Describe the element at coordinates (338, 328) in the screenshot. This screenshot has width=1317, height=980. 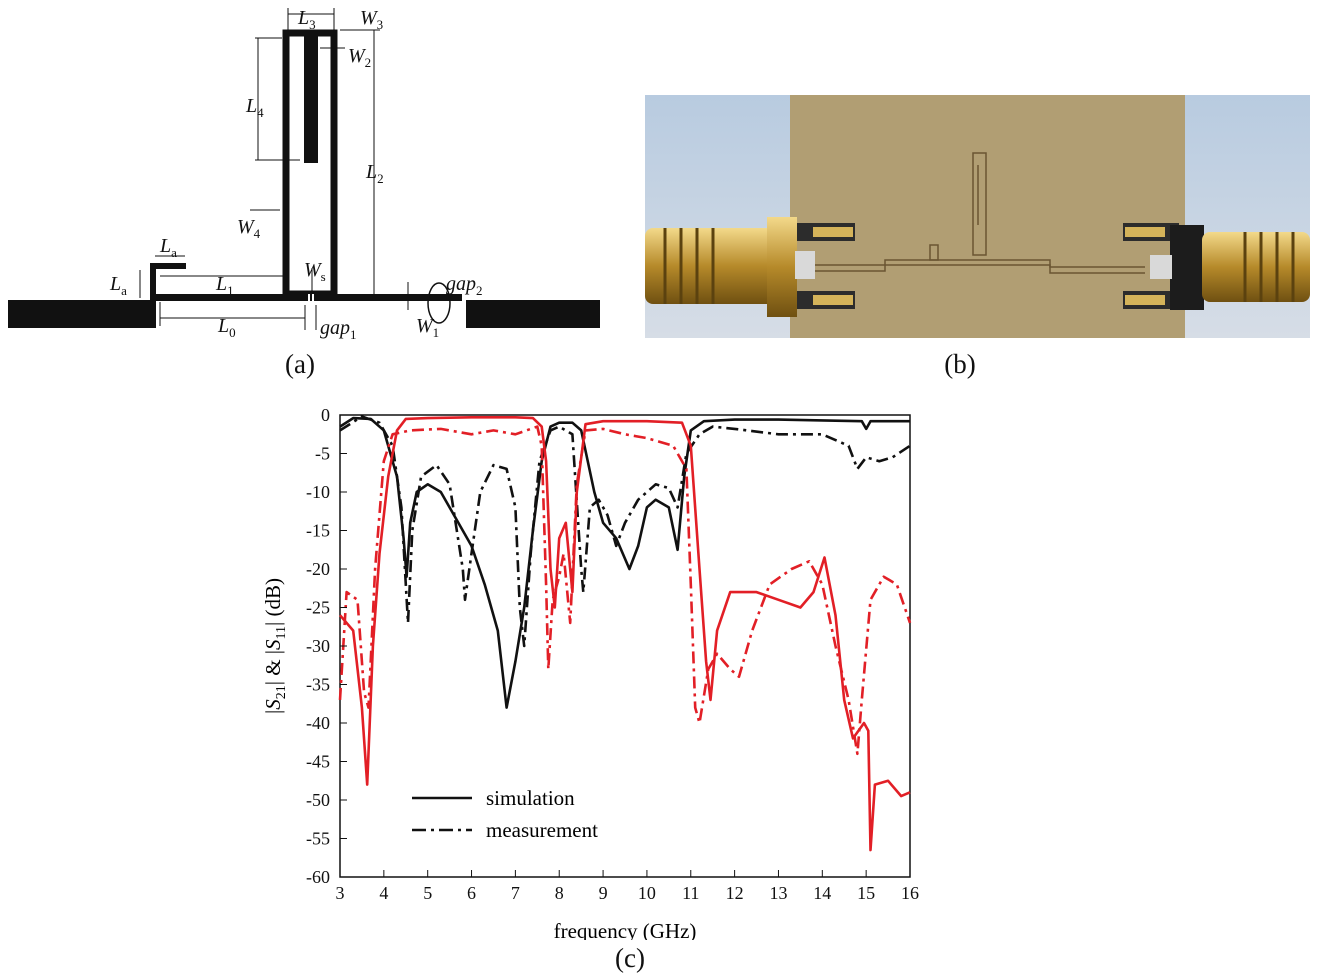
I see `label-gap1: gap1` at that location.